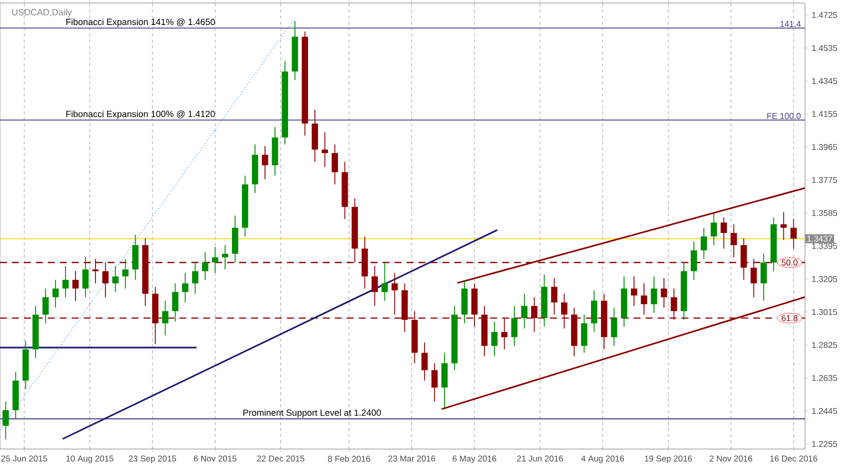 The width and height of the screenshot is (847, 471). I want to click on ref-line-label: Fibonacci Expansion 141% @ 1.4650, so click(140, 22).